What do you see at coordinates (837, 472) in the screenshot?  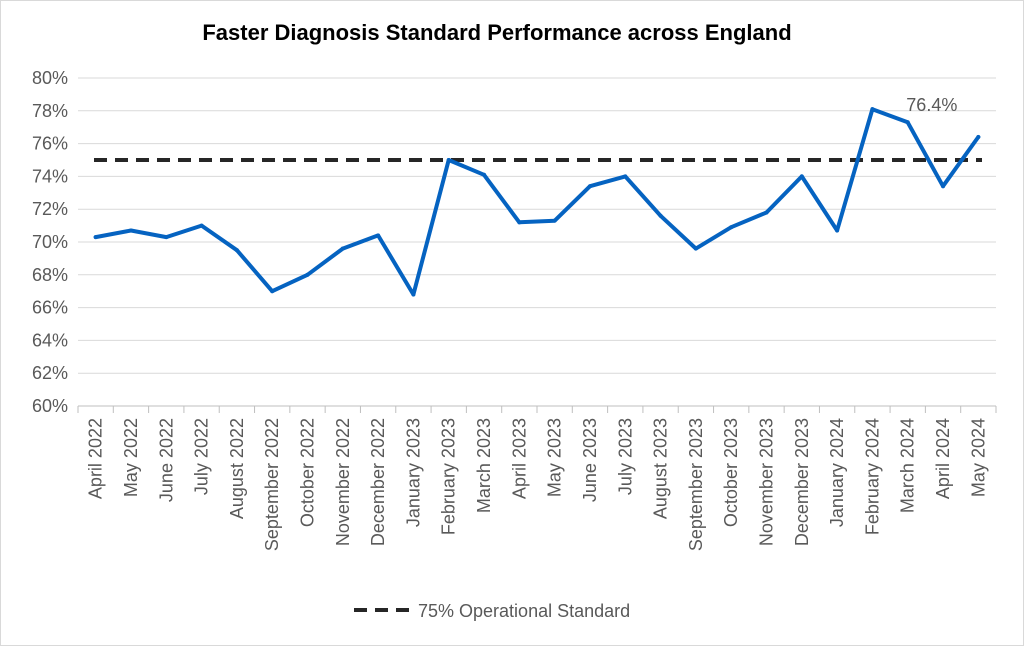 I see `x-tick-label: January 2024` at bounding box center [837, 472].